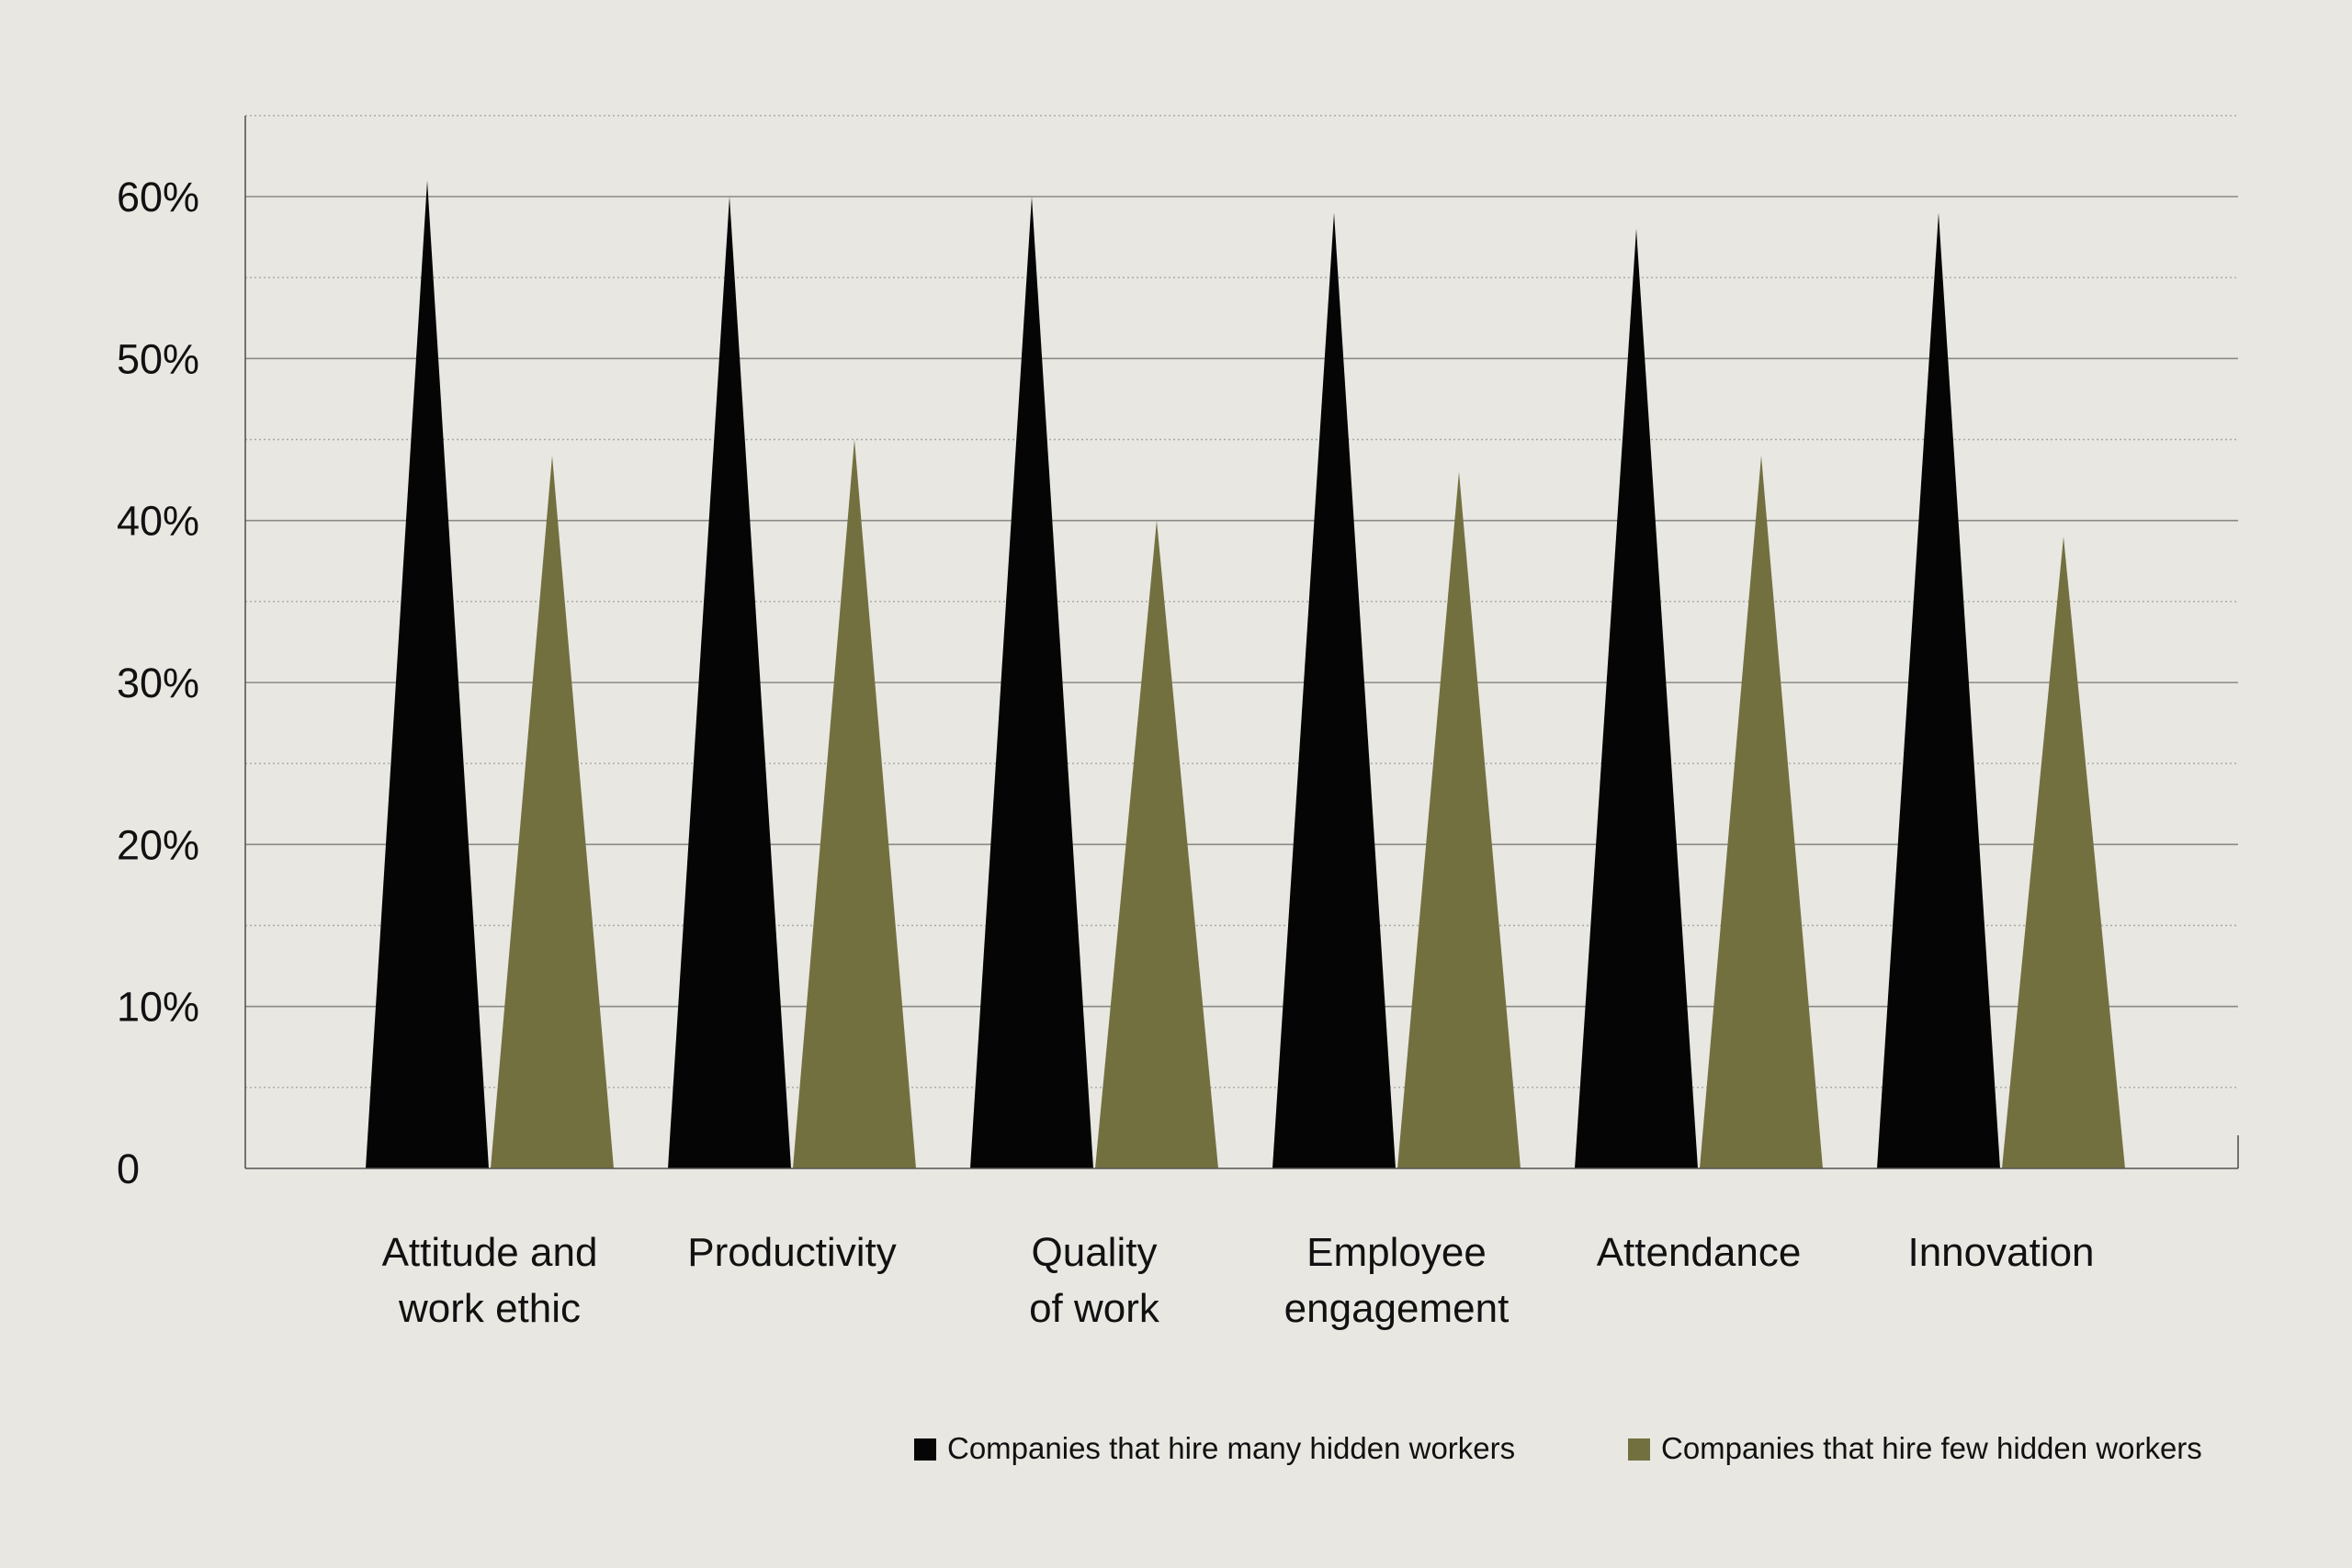  I want to click on y-axis-ticks: 0 10% 20% 30% 40% 50% 60%, so click(158, 683).